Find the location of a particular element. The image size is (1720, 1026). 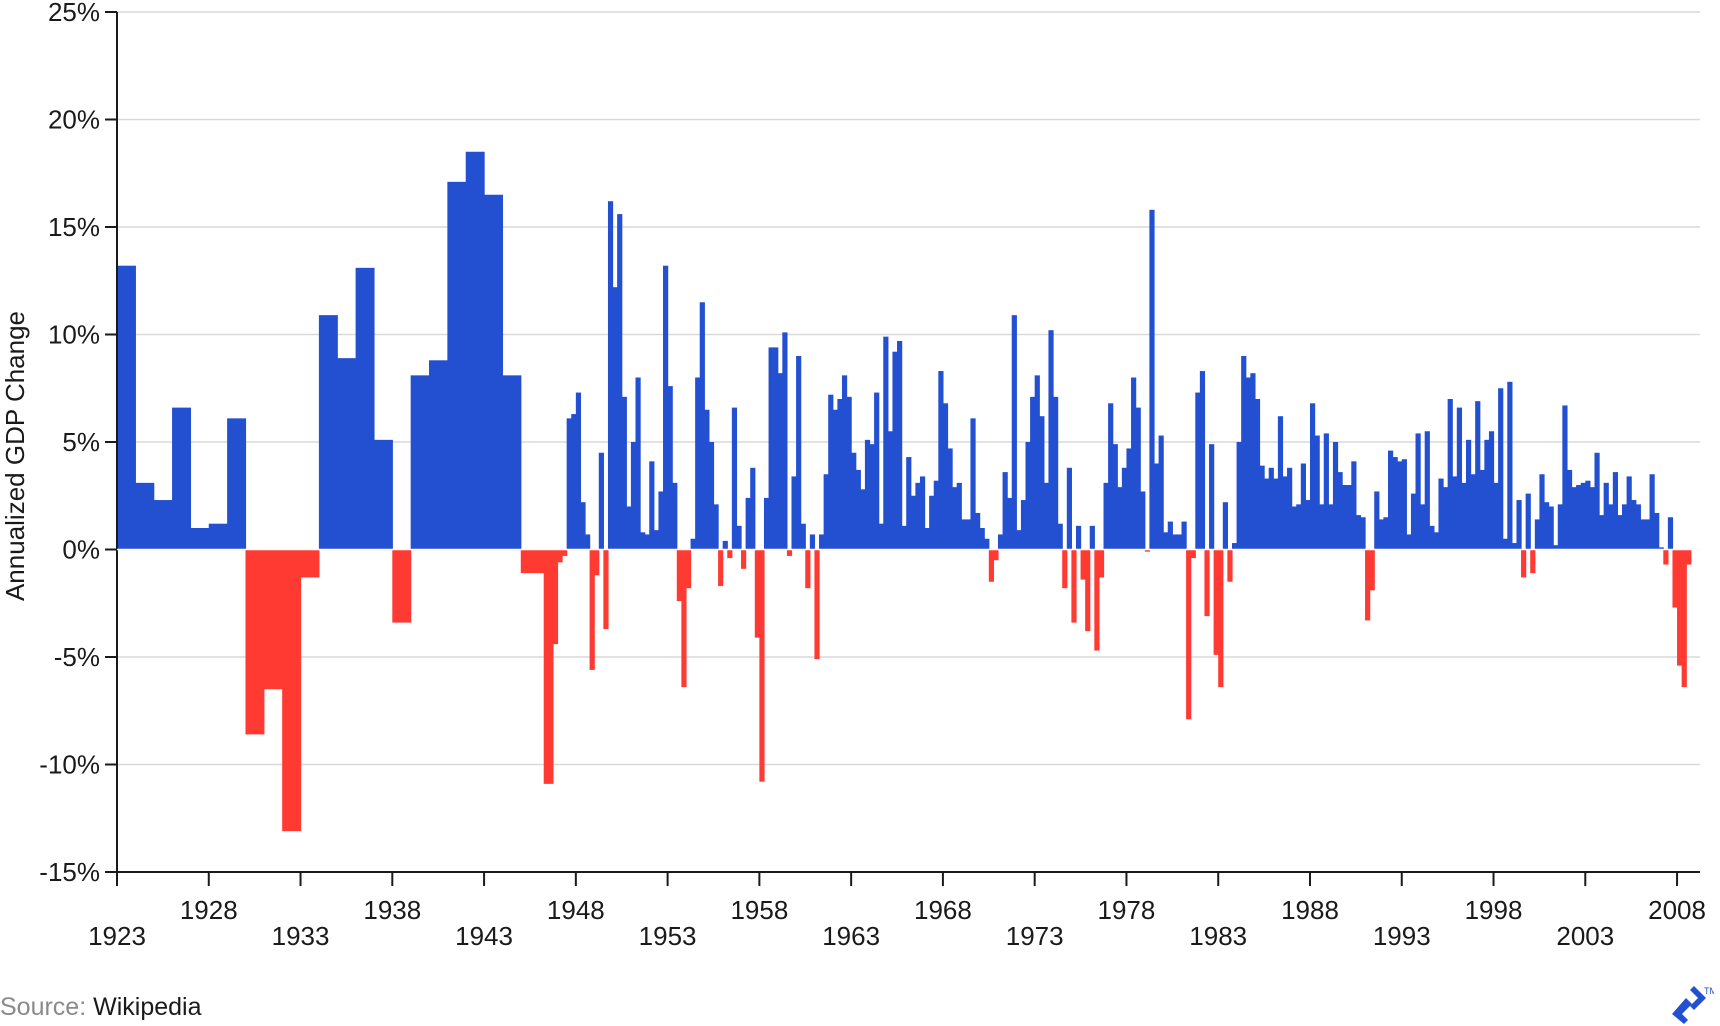

x-tick-label: 2008 is located at coordinates (1677, 910).